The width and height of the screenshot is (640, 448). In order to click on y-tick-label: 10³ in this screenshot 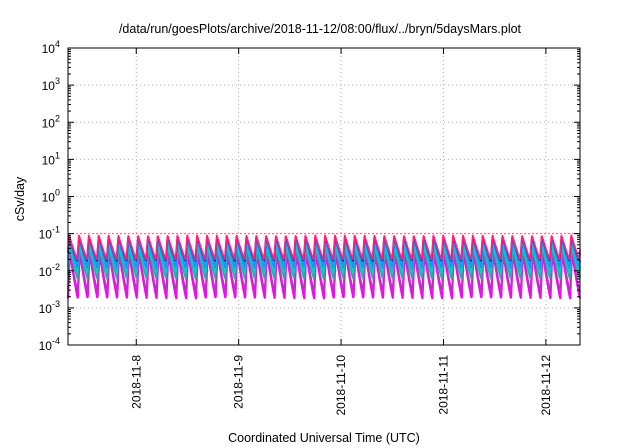, I will do `click(51, 84)`.